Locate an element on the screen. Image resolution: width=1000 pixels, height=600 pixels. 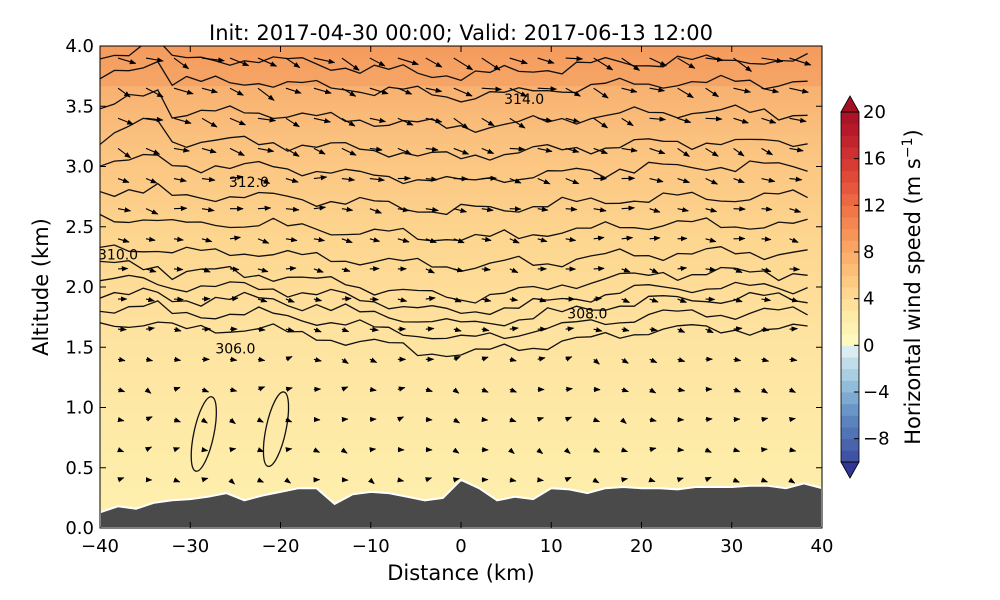
colorbar-frame is located at coordinates (850, 287).